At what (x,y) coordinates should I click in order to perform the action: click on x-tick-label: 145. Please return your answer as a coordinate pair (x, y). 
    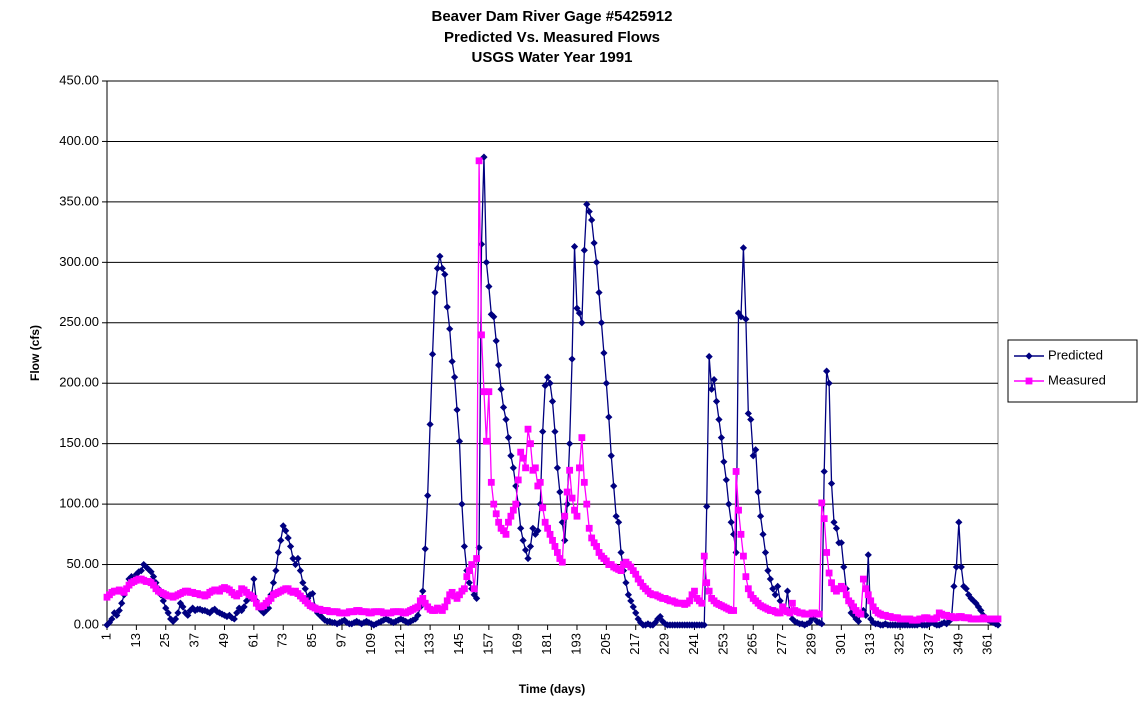
    Looking at the image, I should click on (458, 644).